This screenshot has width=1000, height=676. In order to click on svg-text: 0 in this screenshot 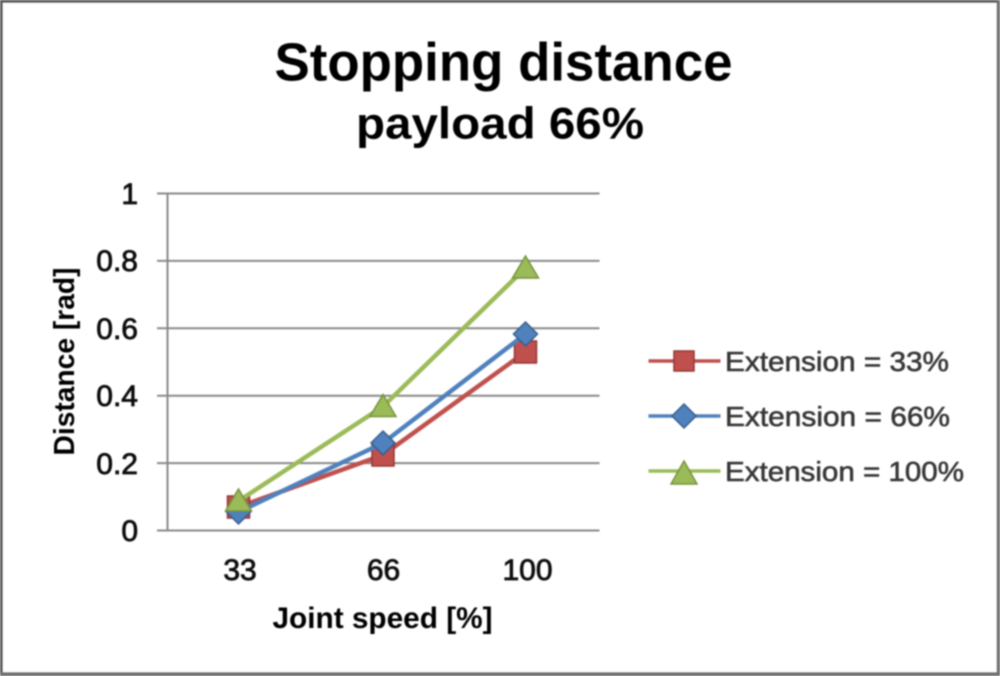, I will do `click(129, 531)`.